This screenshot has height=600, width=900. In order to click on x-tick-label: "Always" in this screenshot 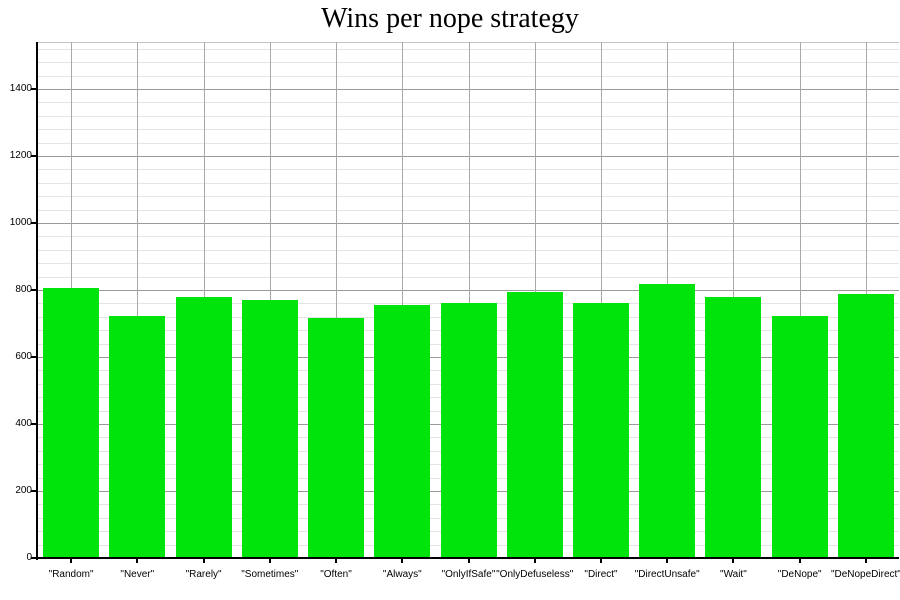, I will do `click(402, 574)`.